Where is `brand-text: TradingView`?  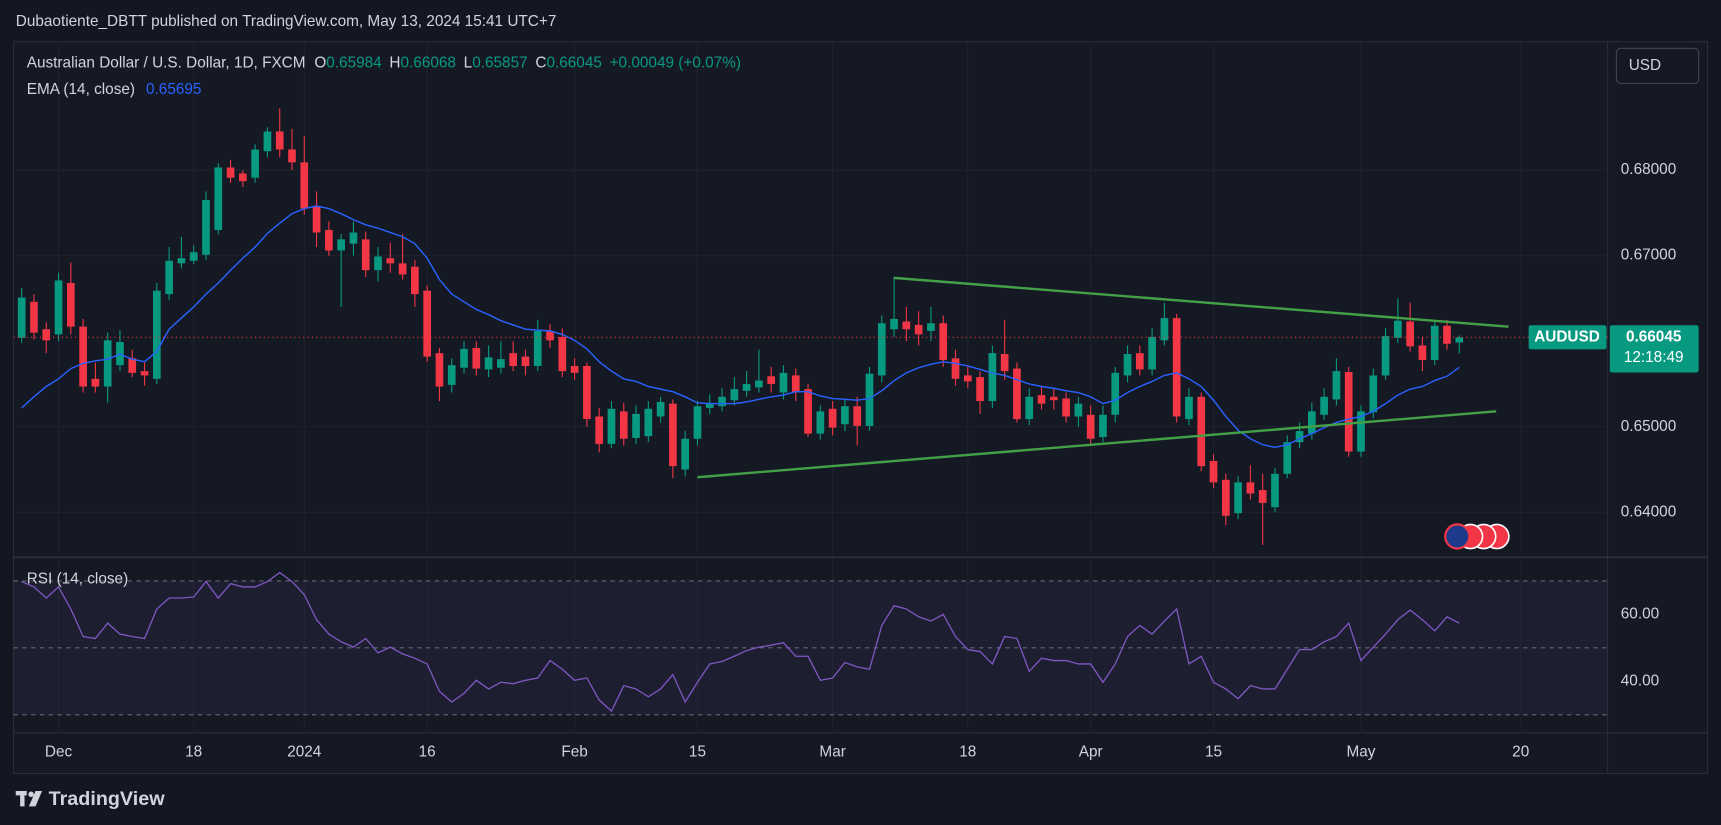 brand-text: TradingView is located at coordinates (107, 799).